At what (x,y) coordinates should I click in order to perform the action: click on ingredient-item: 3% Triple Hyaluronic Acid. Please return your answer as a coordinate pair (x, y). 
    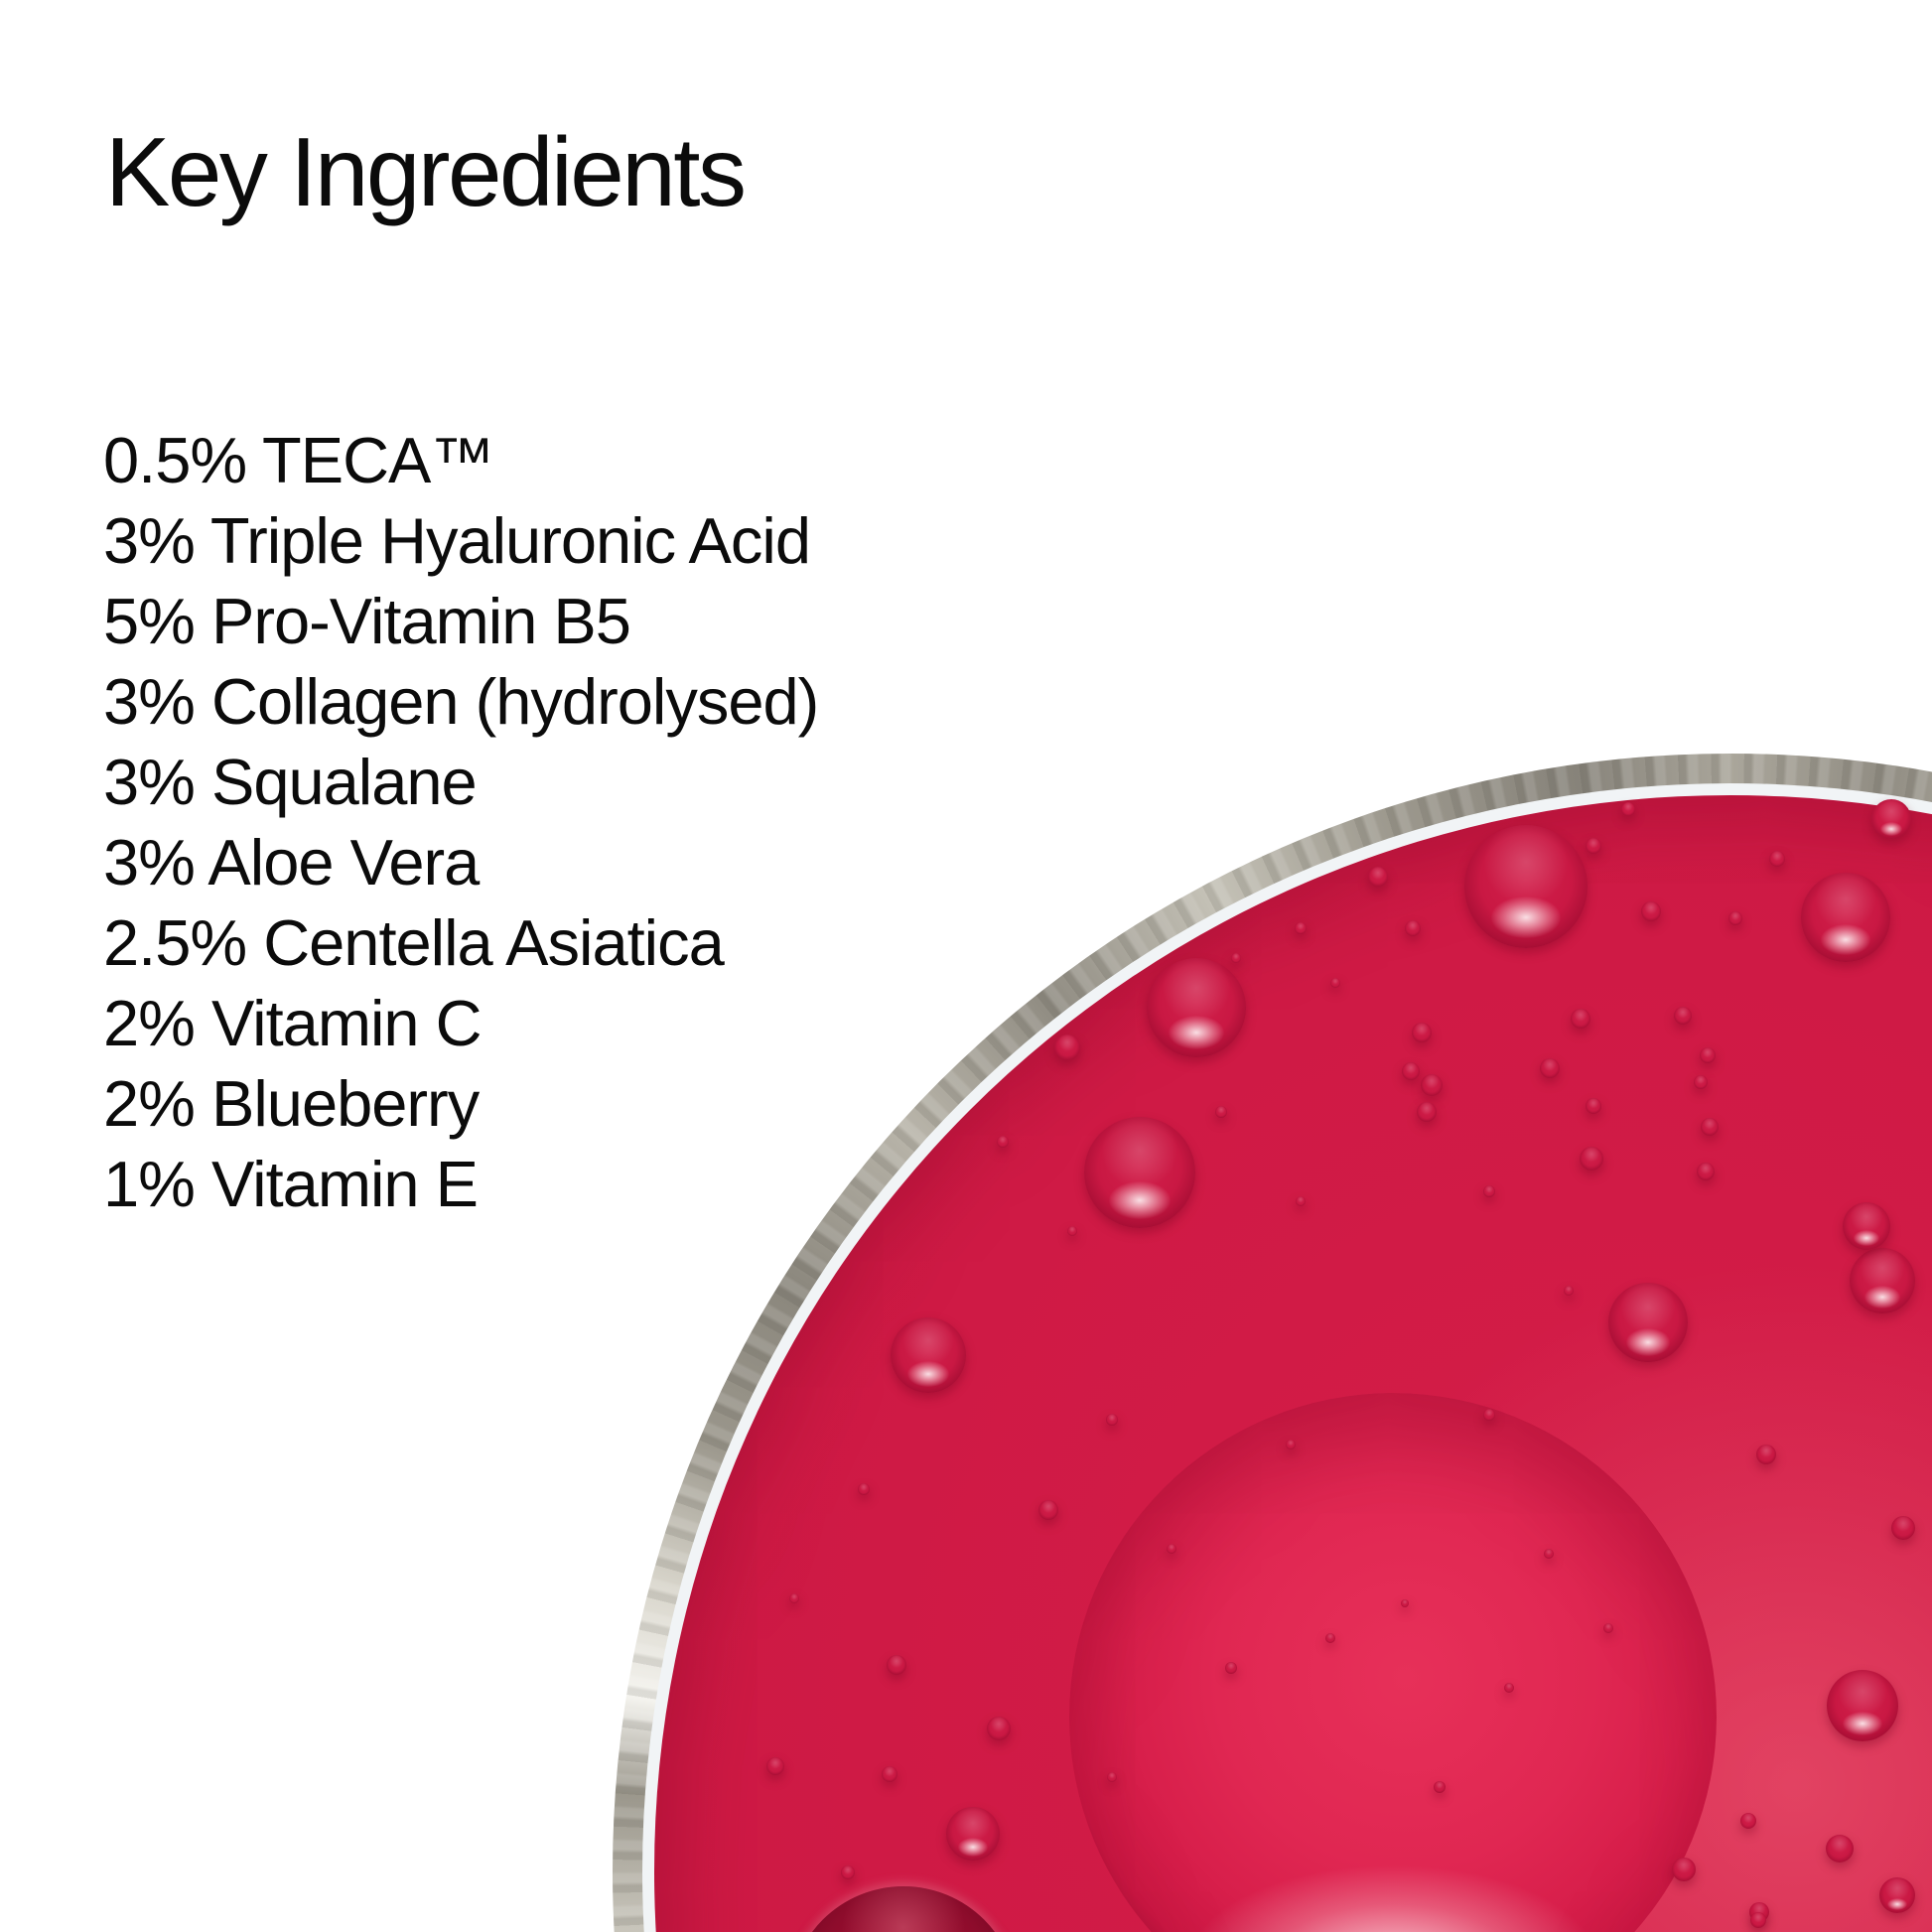
    Looking at the image, I should click on (457, 540).